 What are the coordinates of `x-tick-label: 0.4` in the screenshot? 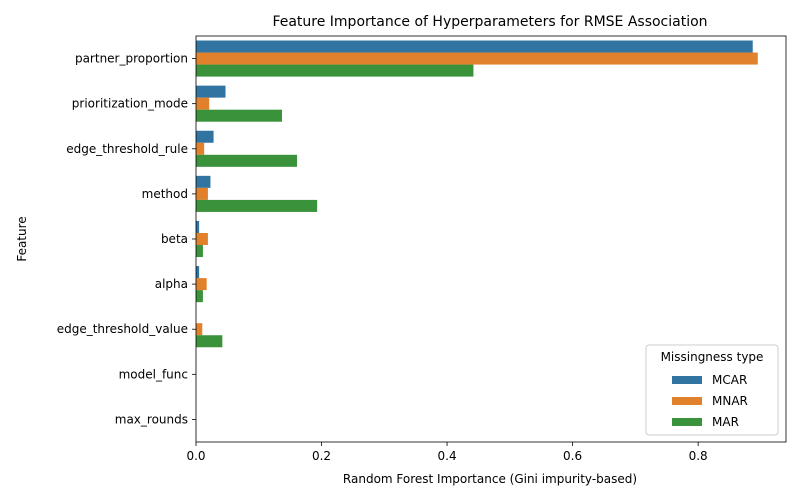 It's located at (447, 456).